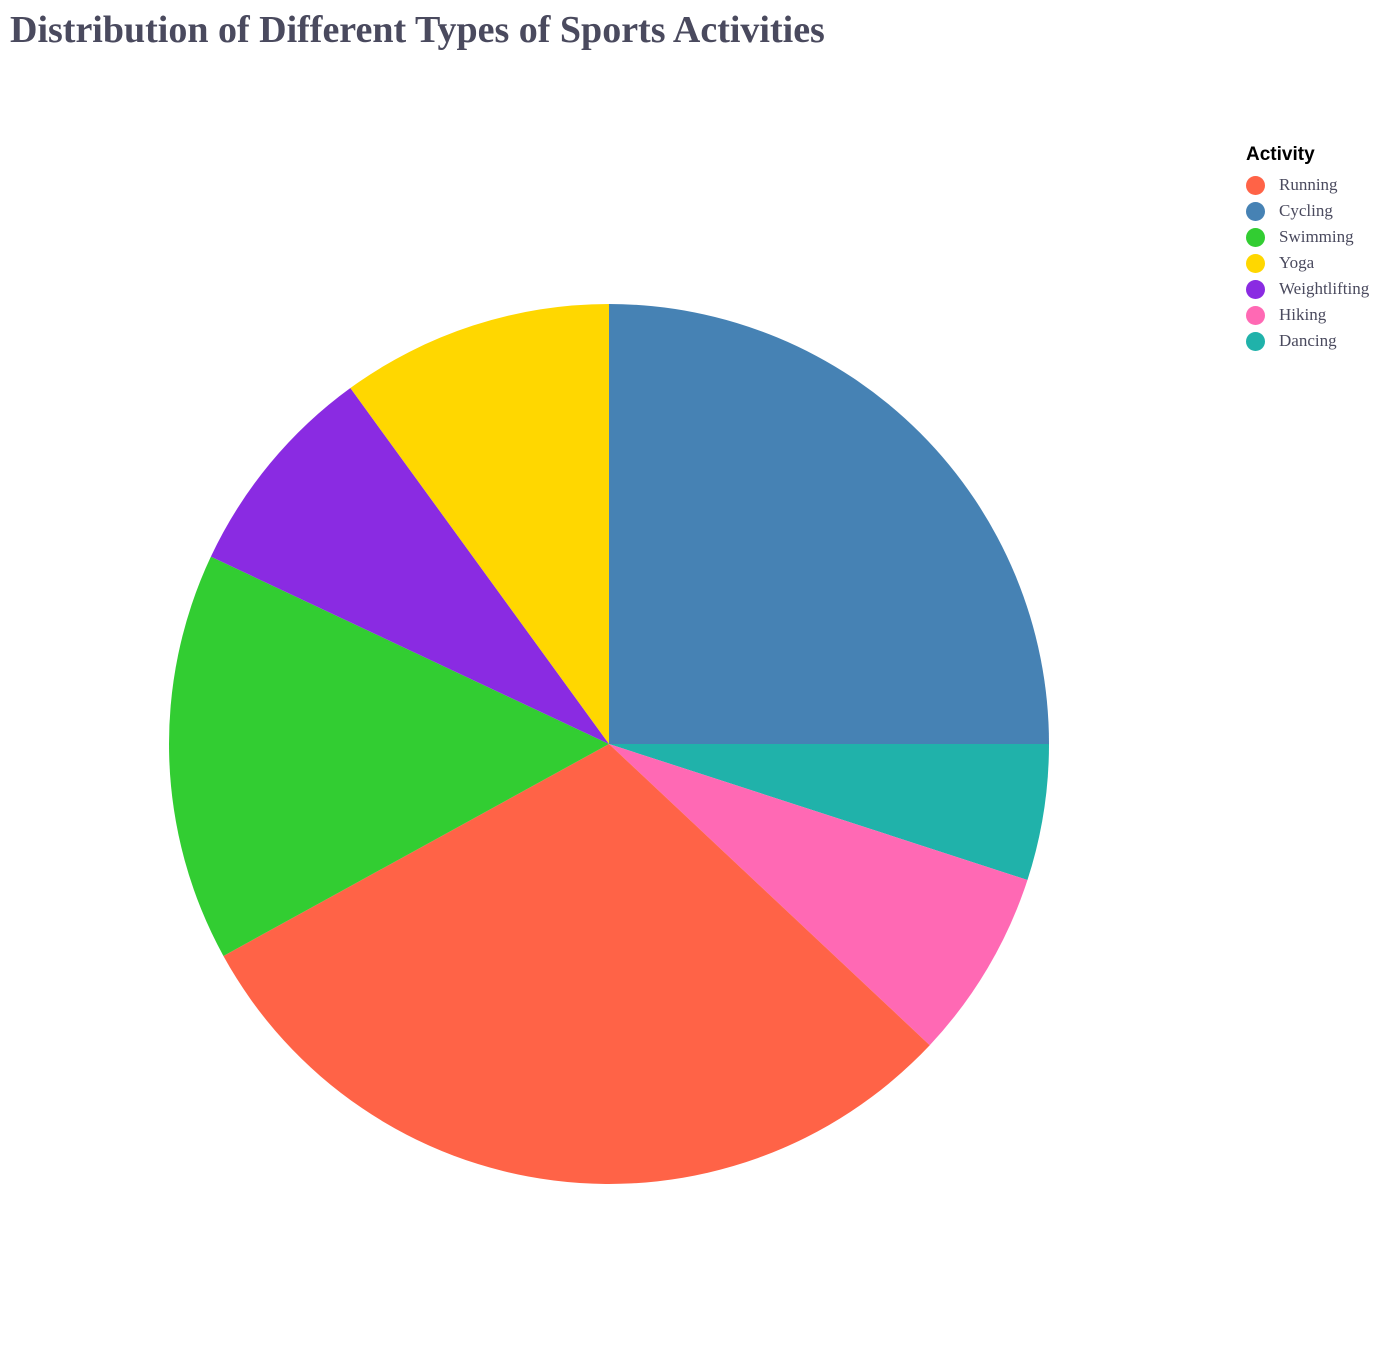  What do you see at coordinates (1255, 341) in the screenshot?
I see `legend-swatch-dancing` at bounding box center [1255, 341].